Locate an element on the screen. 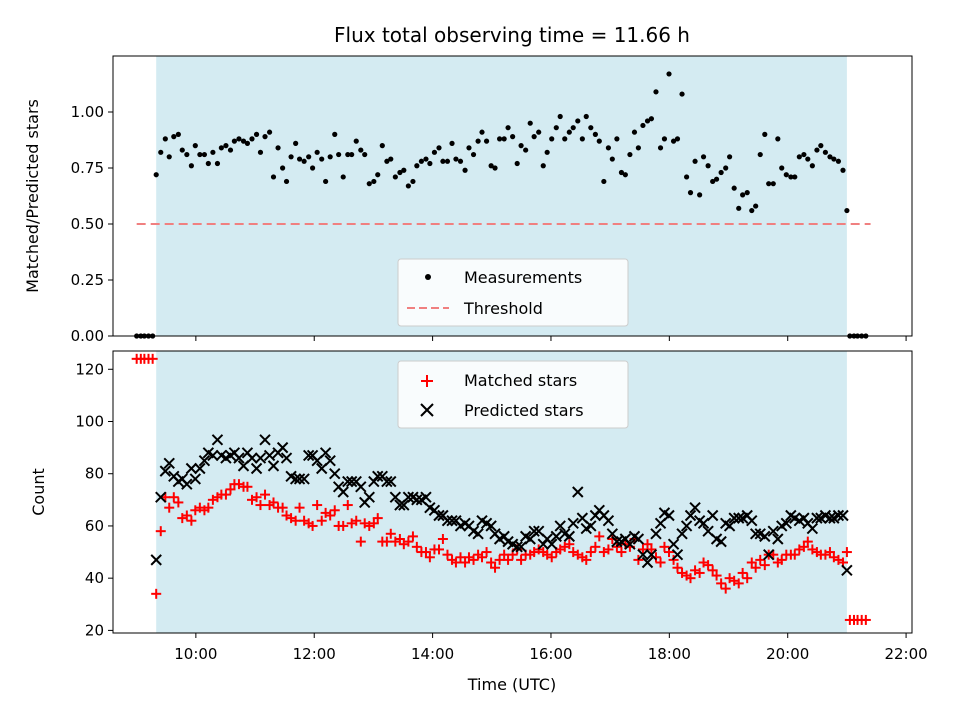 The width and height of the screenshot is (960, 720). bottom-y-axis-label: Count is located at coordinates (38, 492).